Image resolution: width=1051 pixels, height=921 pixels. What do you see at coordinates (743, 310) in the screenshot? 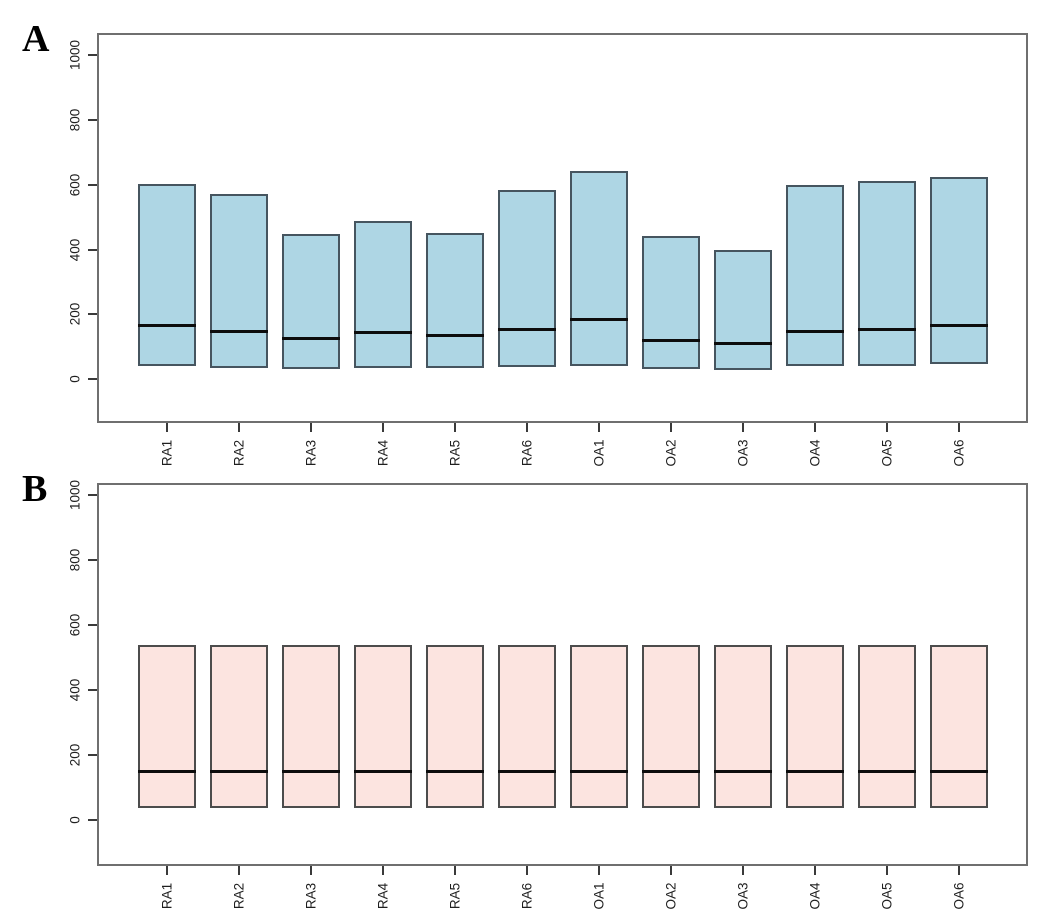
I see `box-OA3` at bounding box center [743, 310].